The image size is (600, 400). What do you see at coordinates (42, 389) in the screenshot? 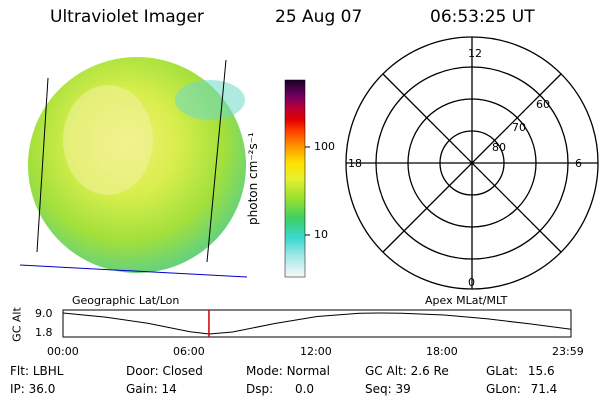
I see `ip-value: 36.0` at bounding box center [42, 389].